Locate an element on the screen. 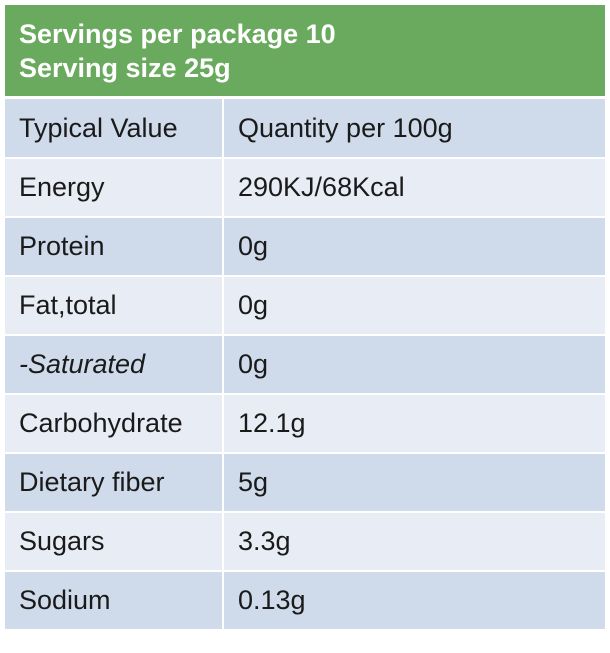  nutrition-header: Servings per package 10 Serving size 25g is located at coordinates (305, 52).